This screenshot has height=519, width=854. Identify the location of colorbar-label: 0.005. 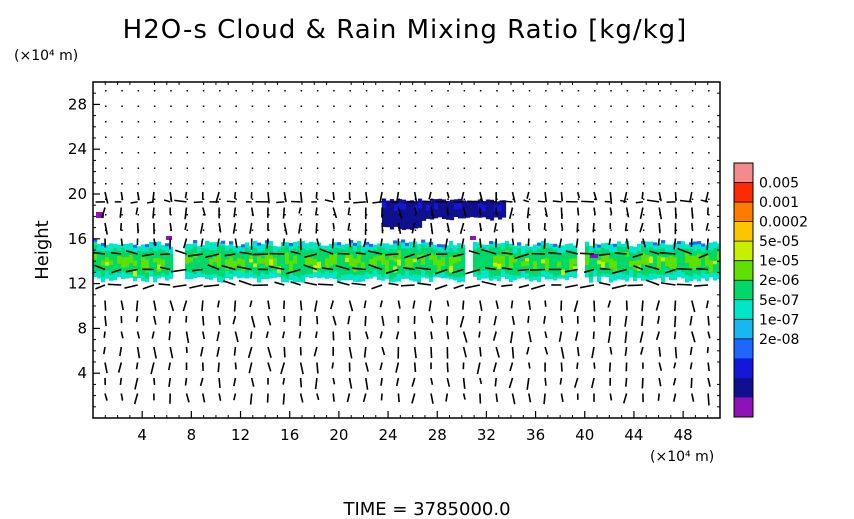
(779, 184).